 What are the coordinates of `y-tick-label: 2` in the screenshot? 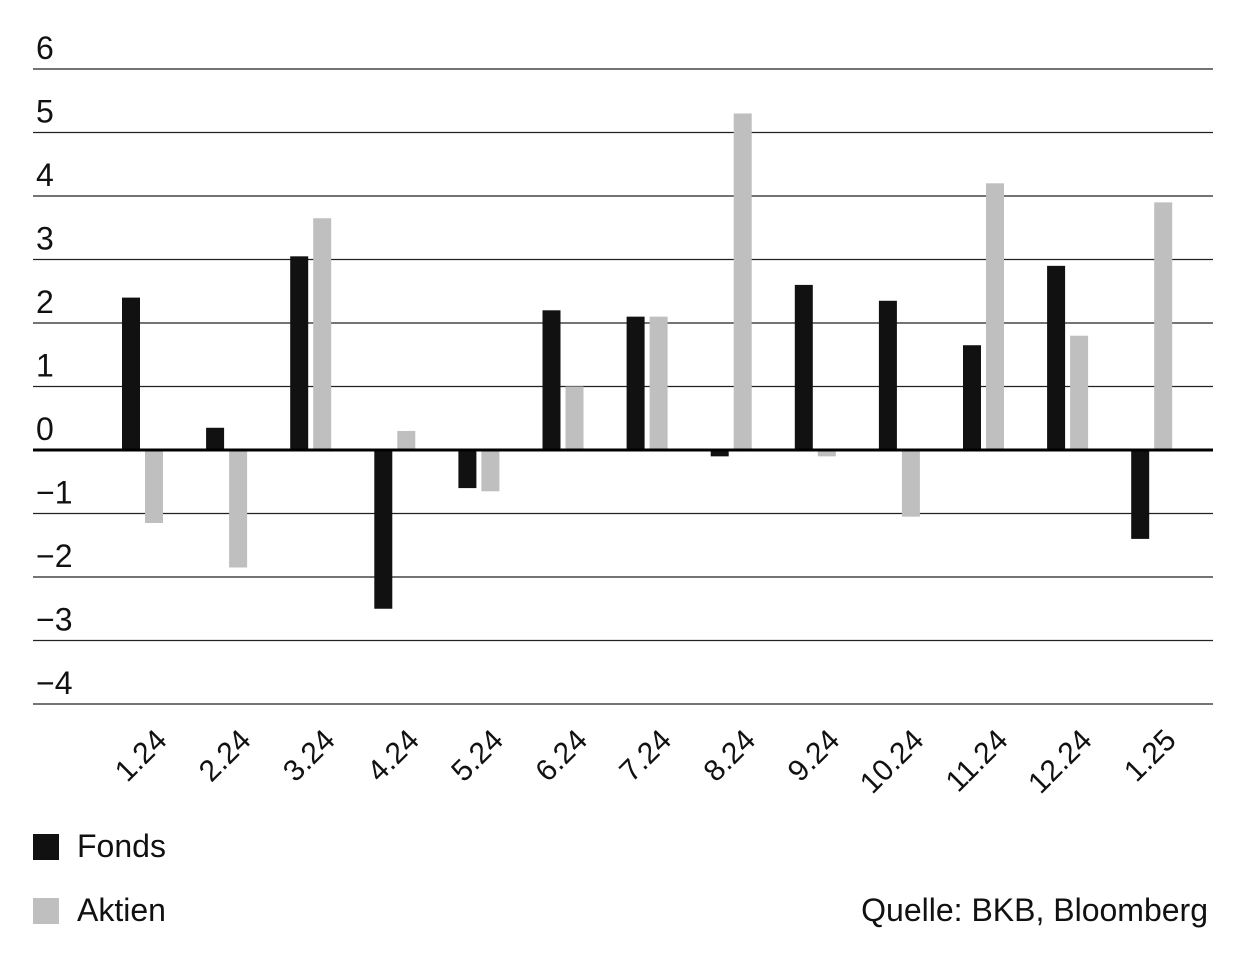 It's located at (45, 302).